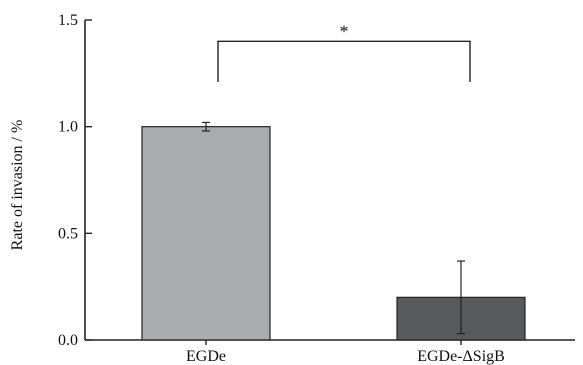  Describe the element at coordinates (206, 356) in the screenshot. I see `x-tick-label: EGDe` at that location.